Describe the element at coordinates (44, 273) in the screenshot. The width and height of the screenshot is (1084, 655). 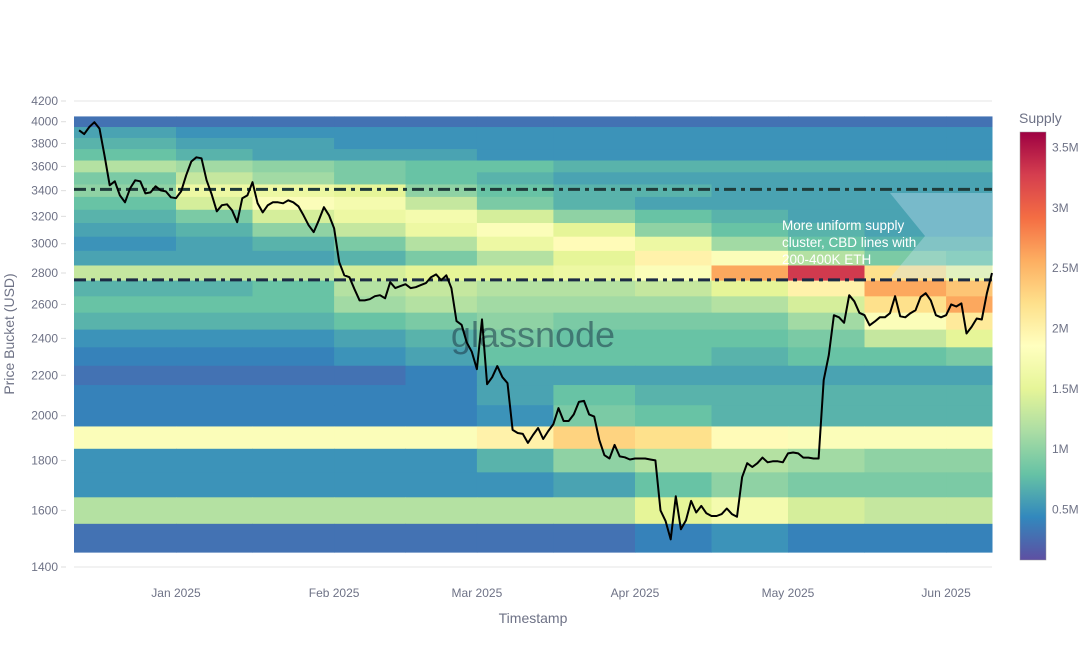
I see `y-tick-label: 2800` at that location.